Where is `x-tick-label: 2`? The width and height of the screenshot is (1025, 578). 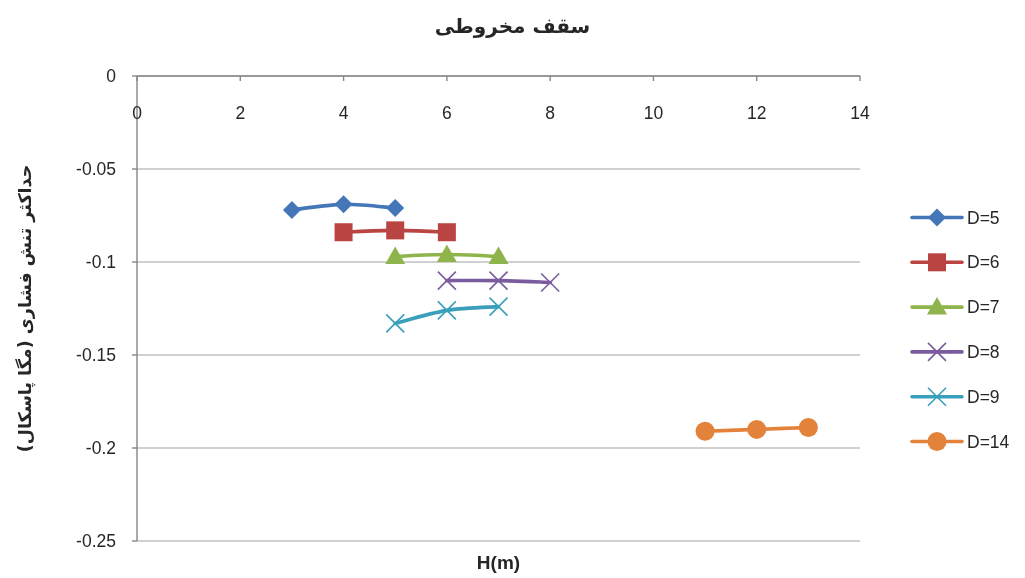 x-tick-label: 2 is located at coordinates (240, 113).